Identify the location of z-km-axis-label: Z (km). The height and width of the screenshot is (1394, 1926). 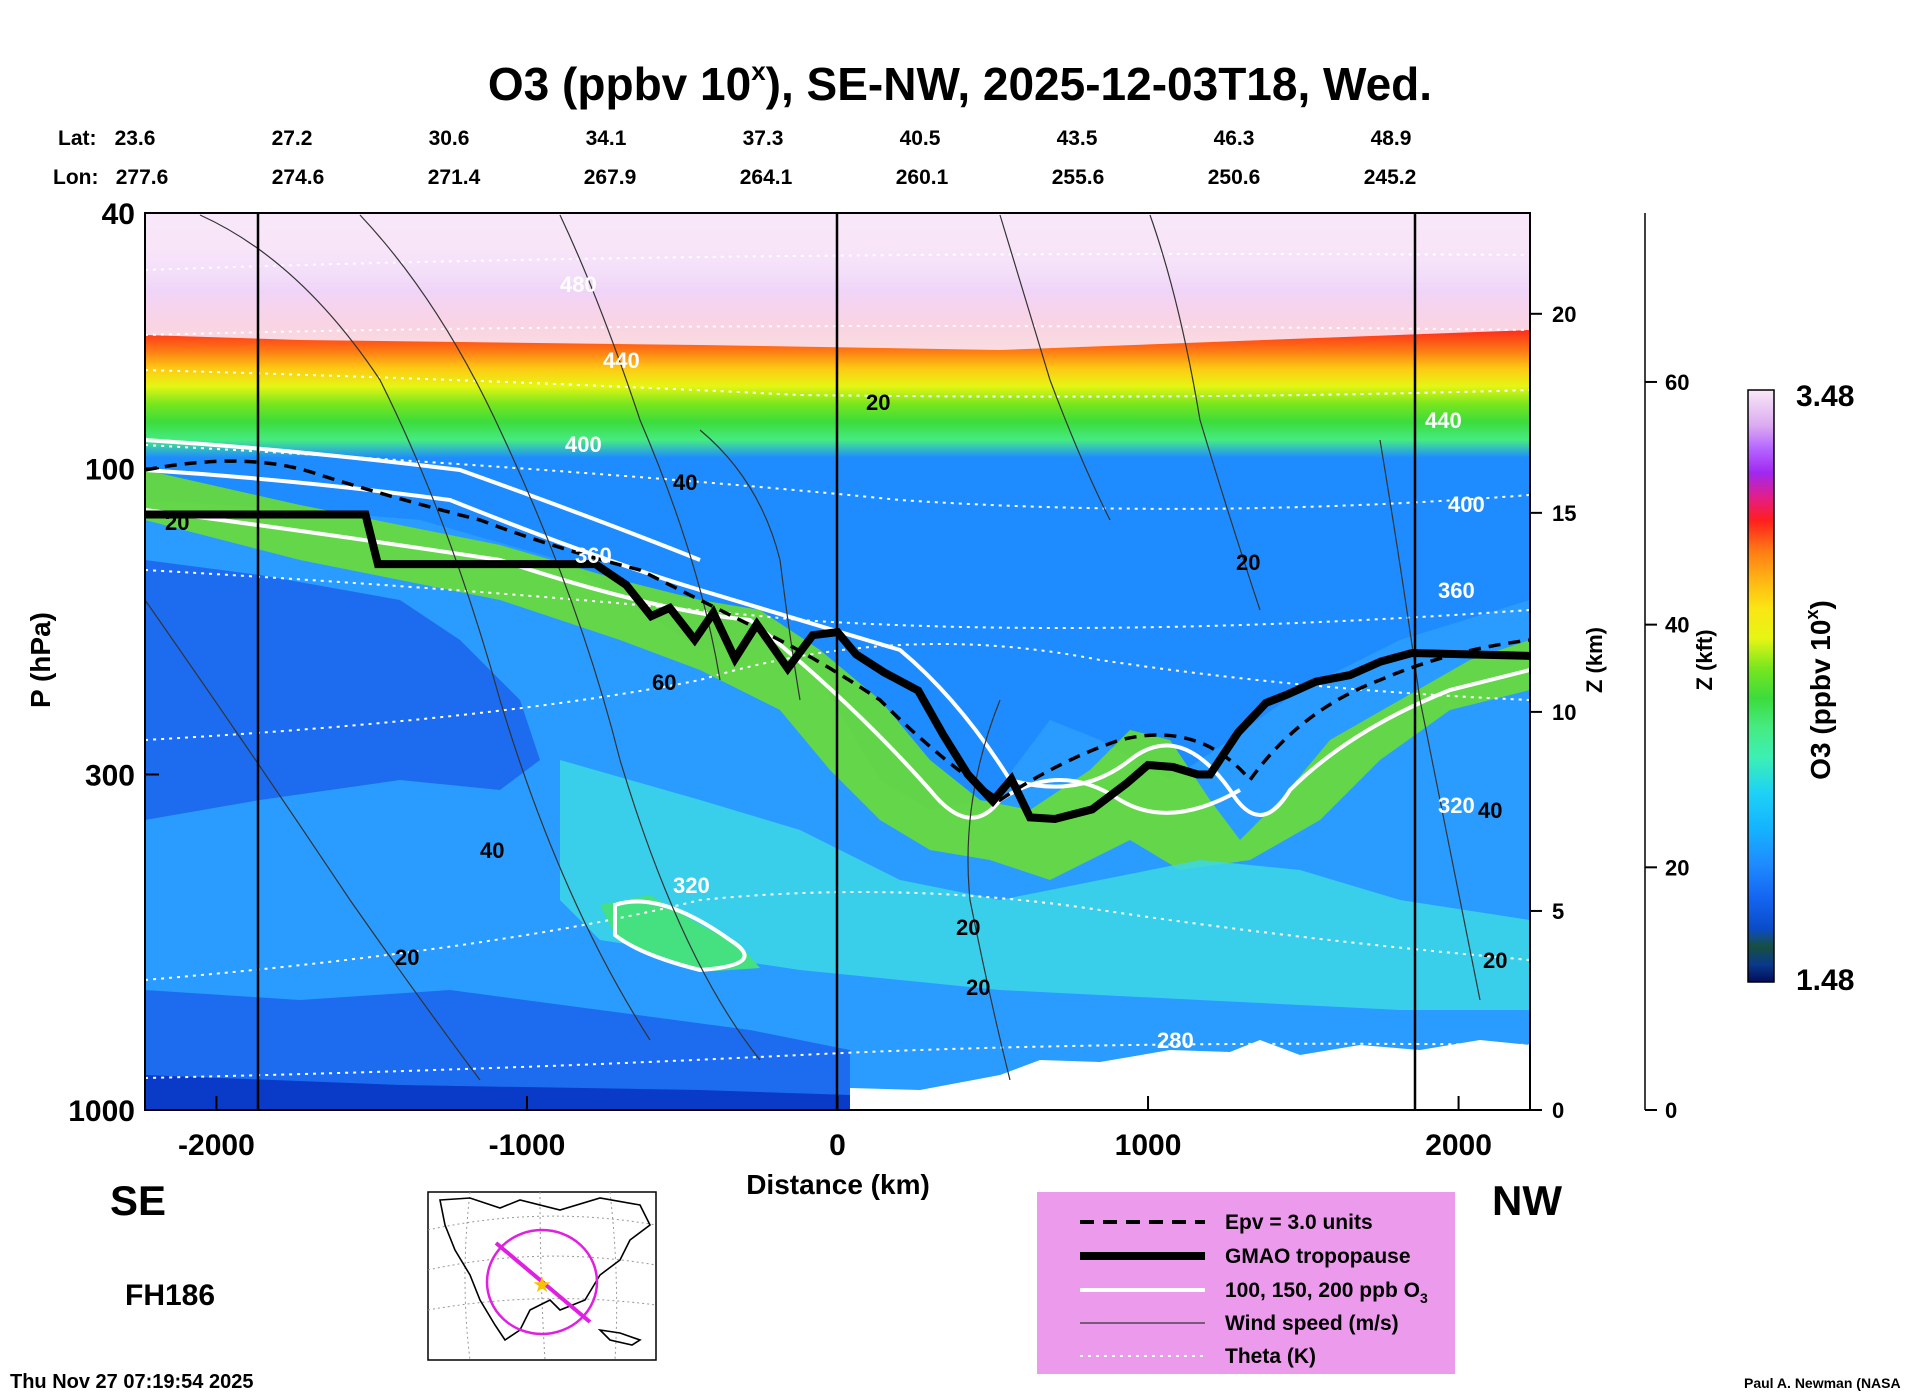
(1594, 660).